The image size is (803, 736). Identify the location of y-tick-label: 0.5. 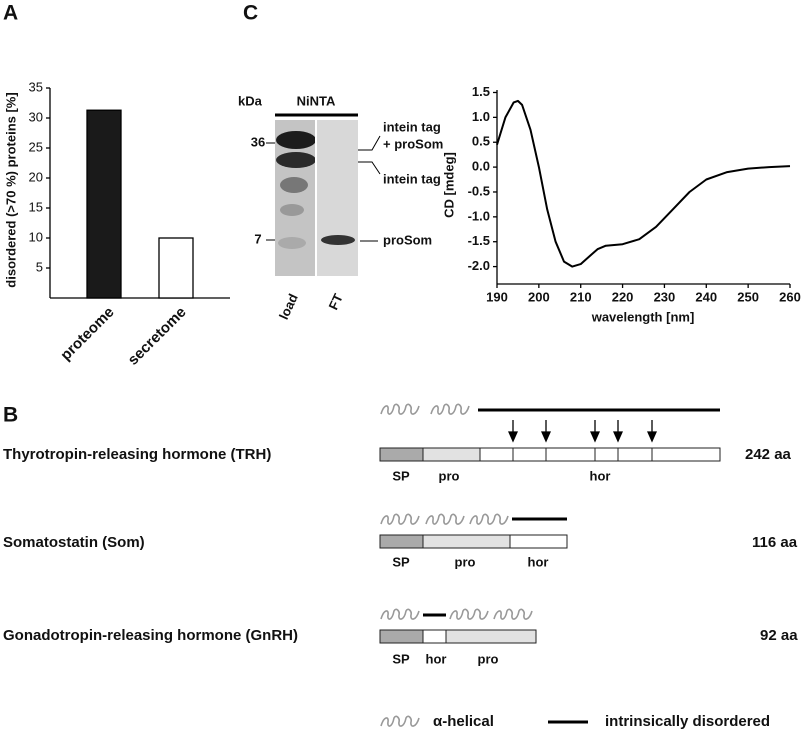
(481, 141).